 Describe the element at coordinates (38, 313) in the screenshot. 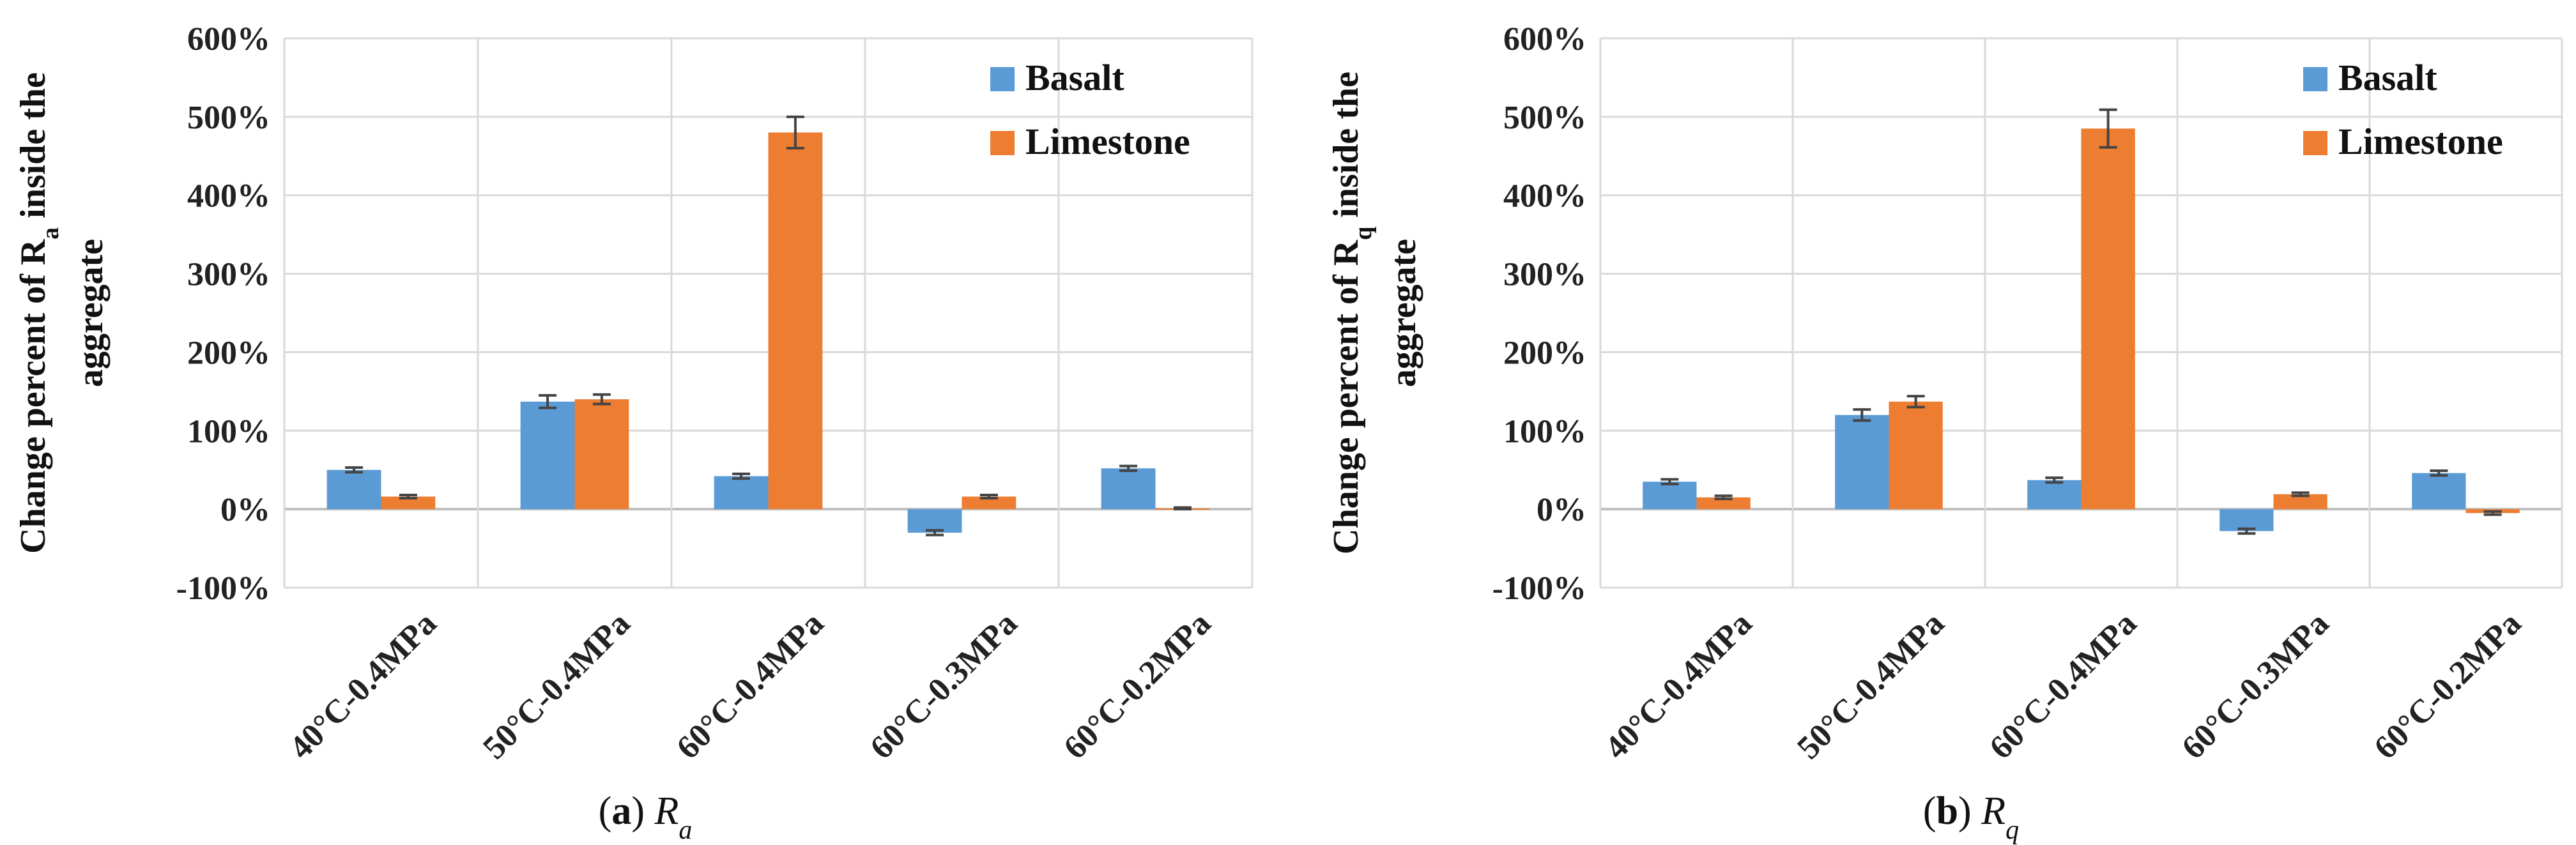

I see `y-axis-label: Change percent of Ra inside the` at that location.